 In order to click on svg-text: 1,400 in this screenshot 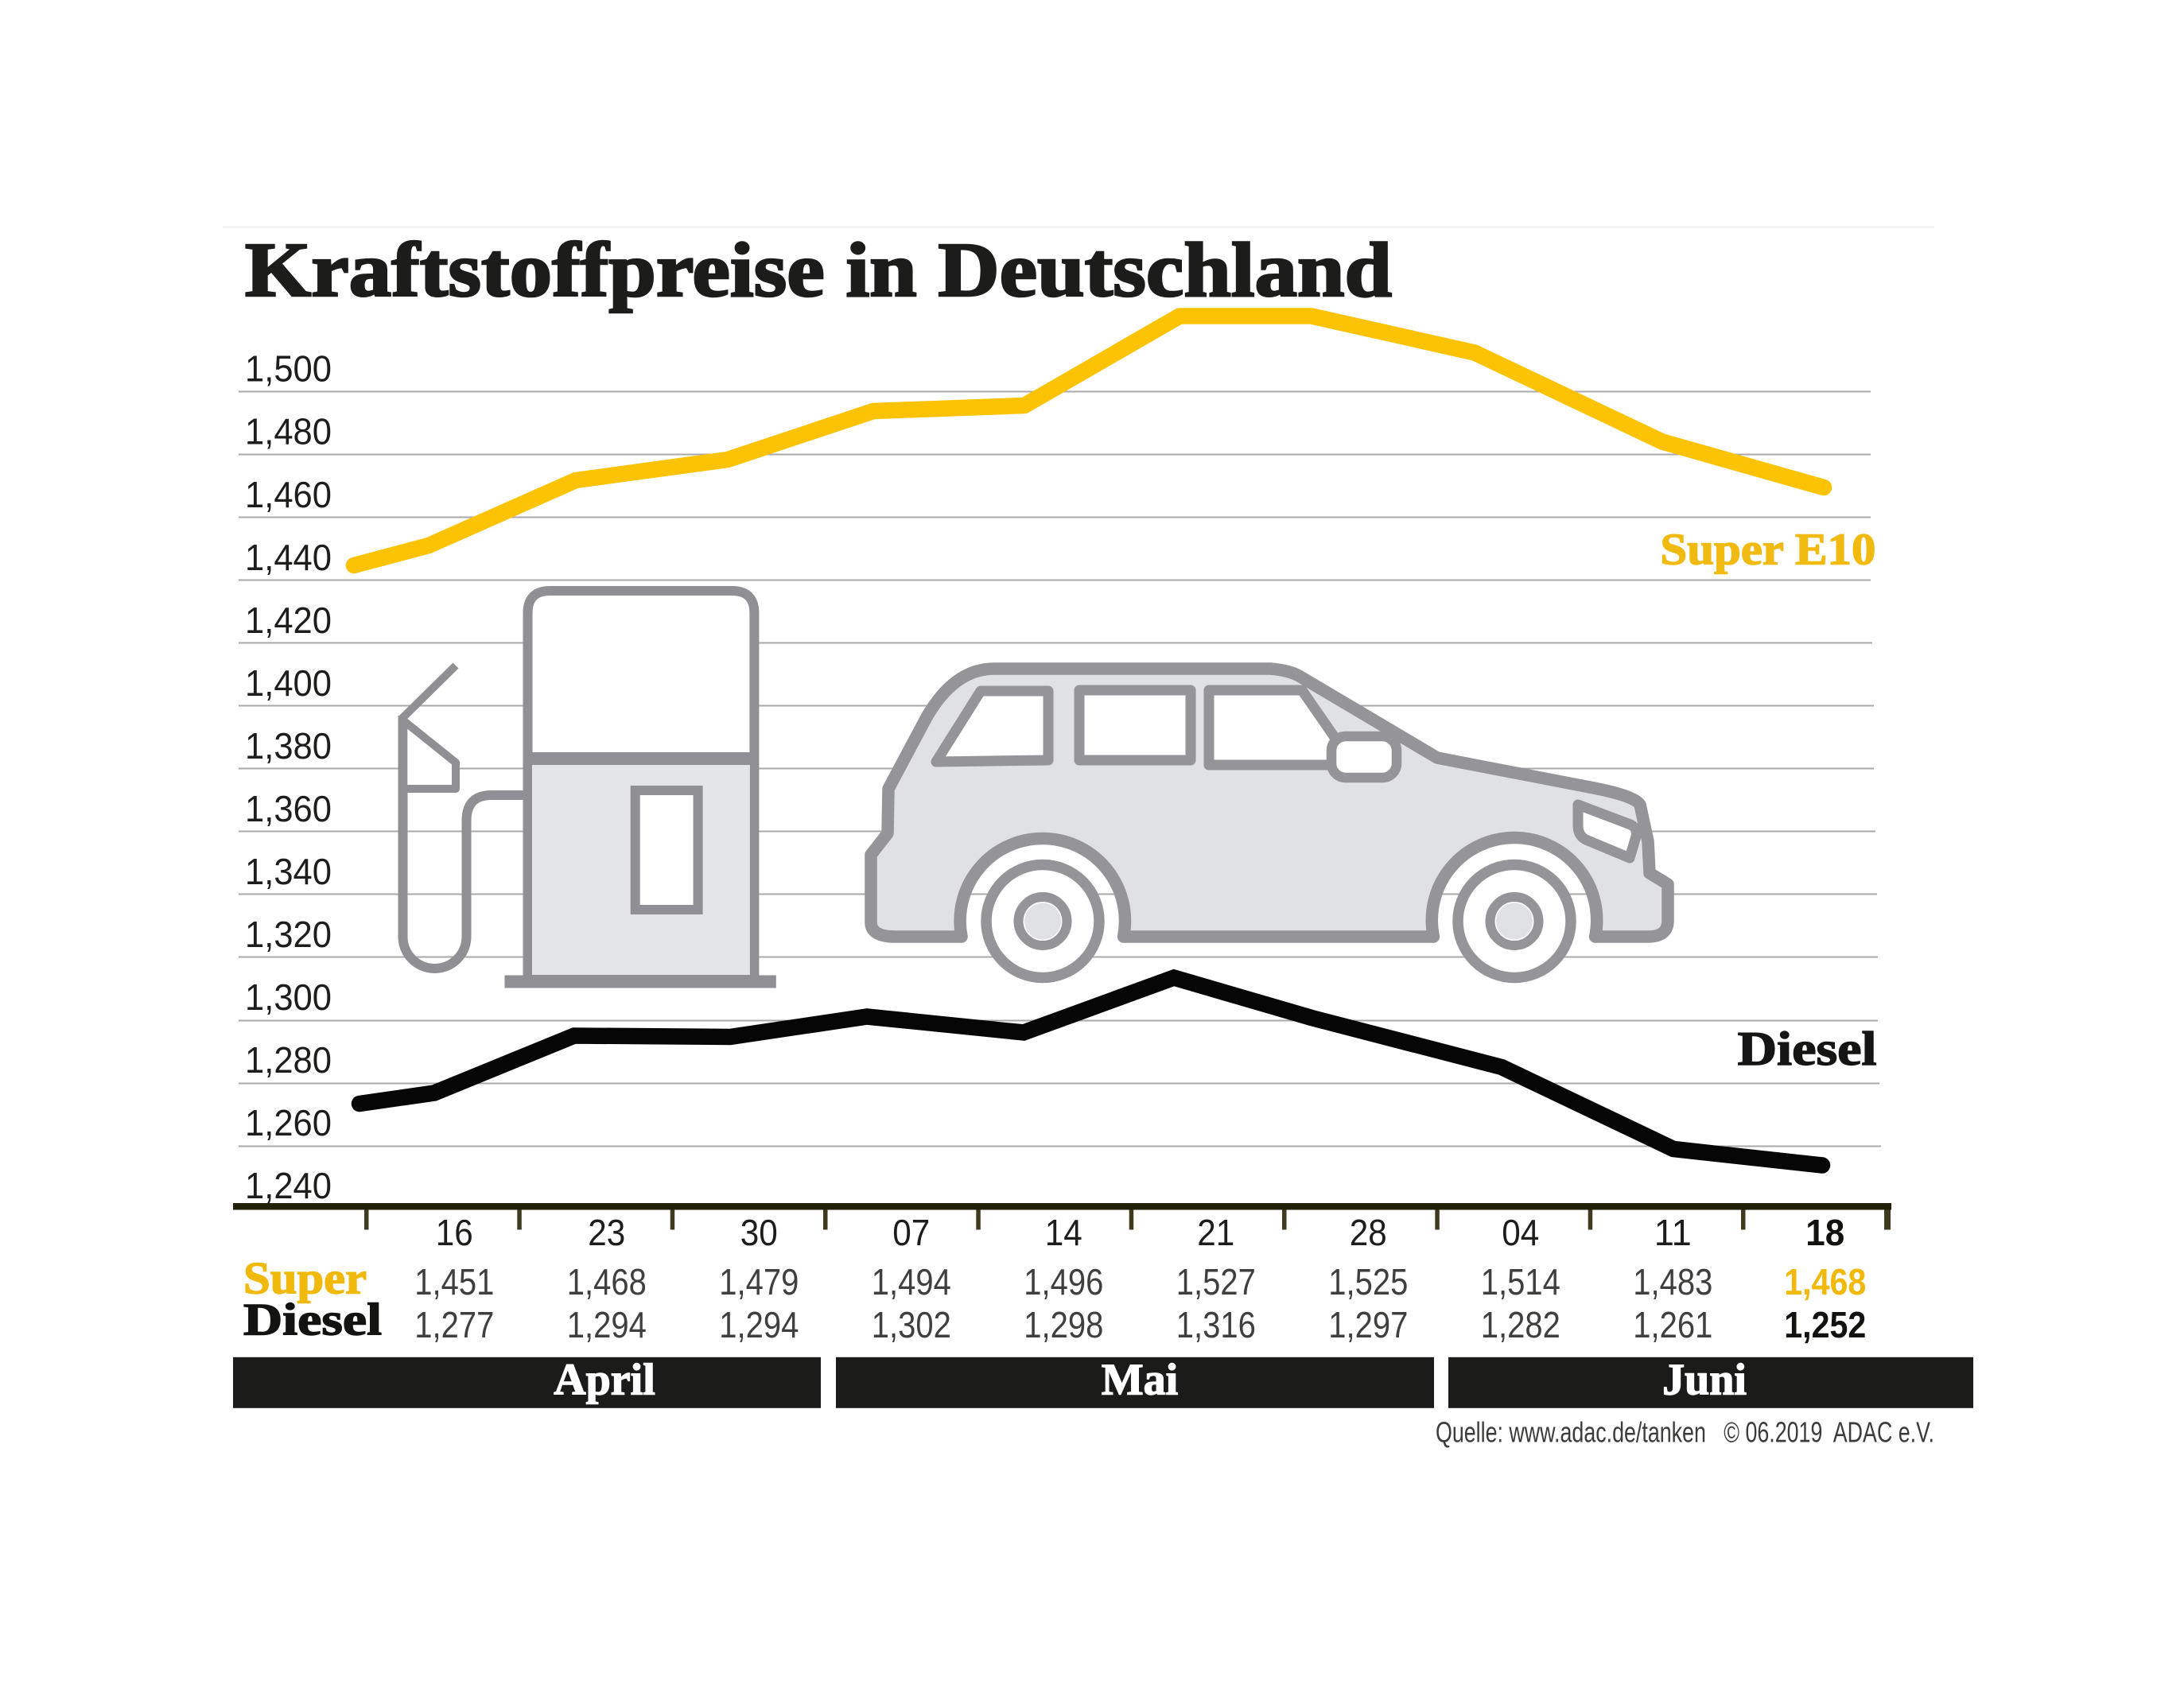, I will do `click(288, 683)`.